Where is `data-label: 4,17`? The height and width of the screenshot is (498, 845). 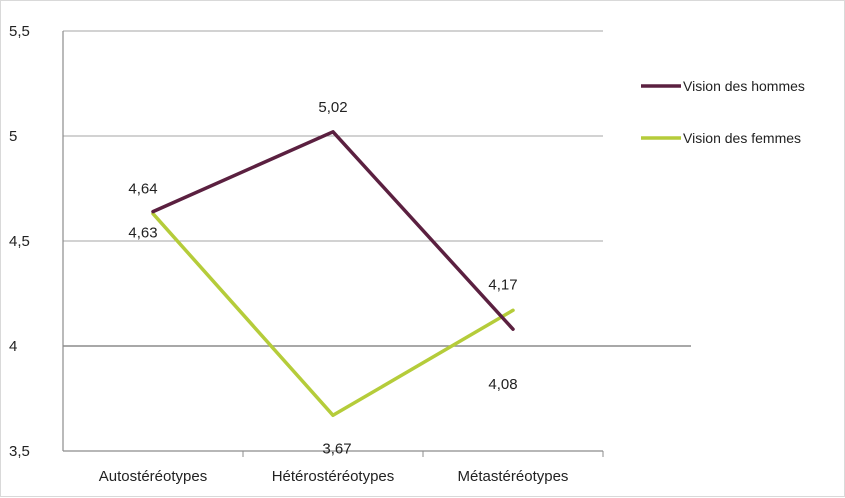 data-label: 4,17 is located at coordinates (502, 284).